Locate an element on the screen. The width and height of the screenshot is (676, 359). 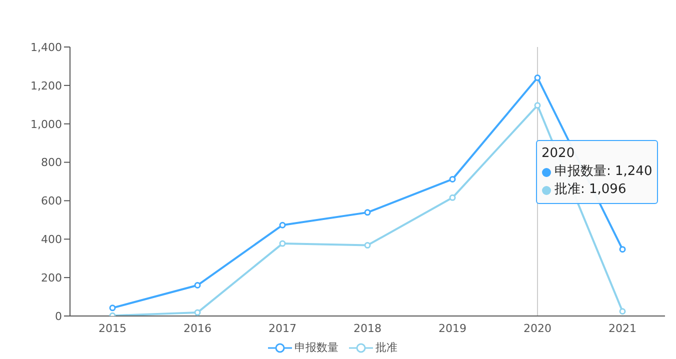
y-tick-label: 1,200 is located at coordinates (46, 85).